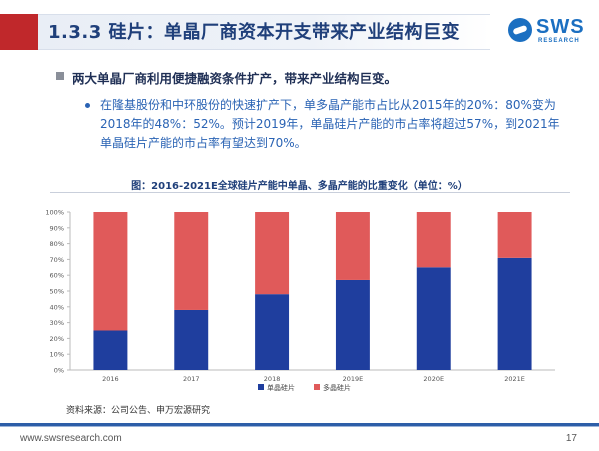  I want to click on chart-title-divider, so click(310, 192).